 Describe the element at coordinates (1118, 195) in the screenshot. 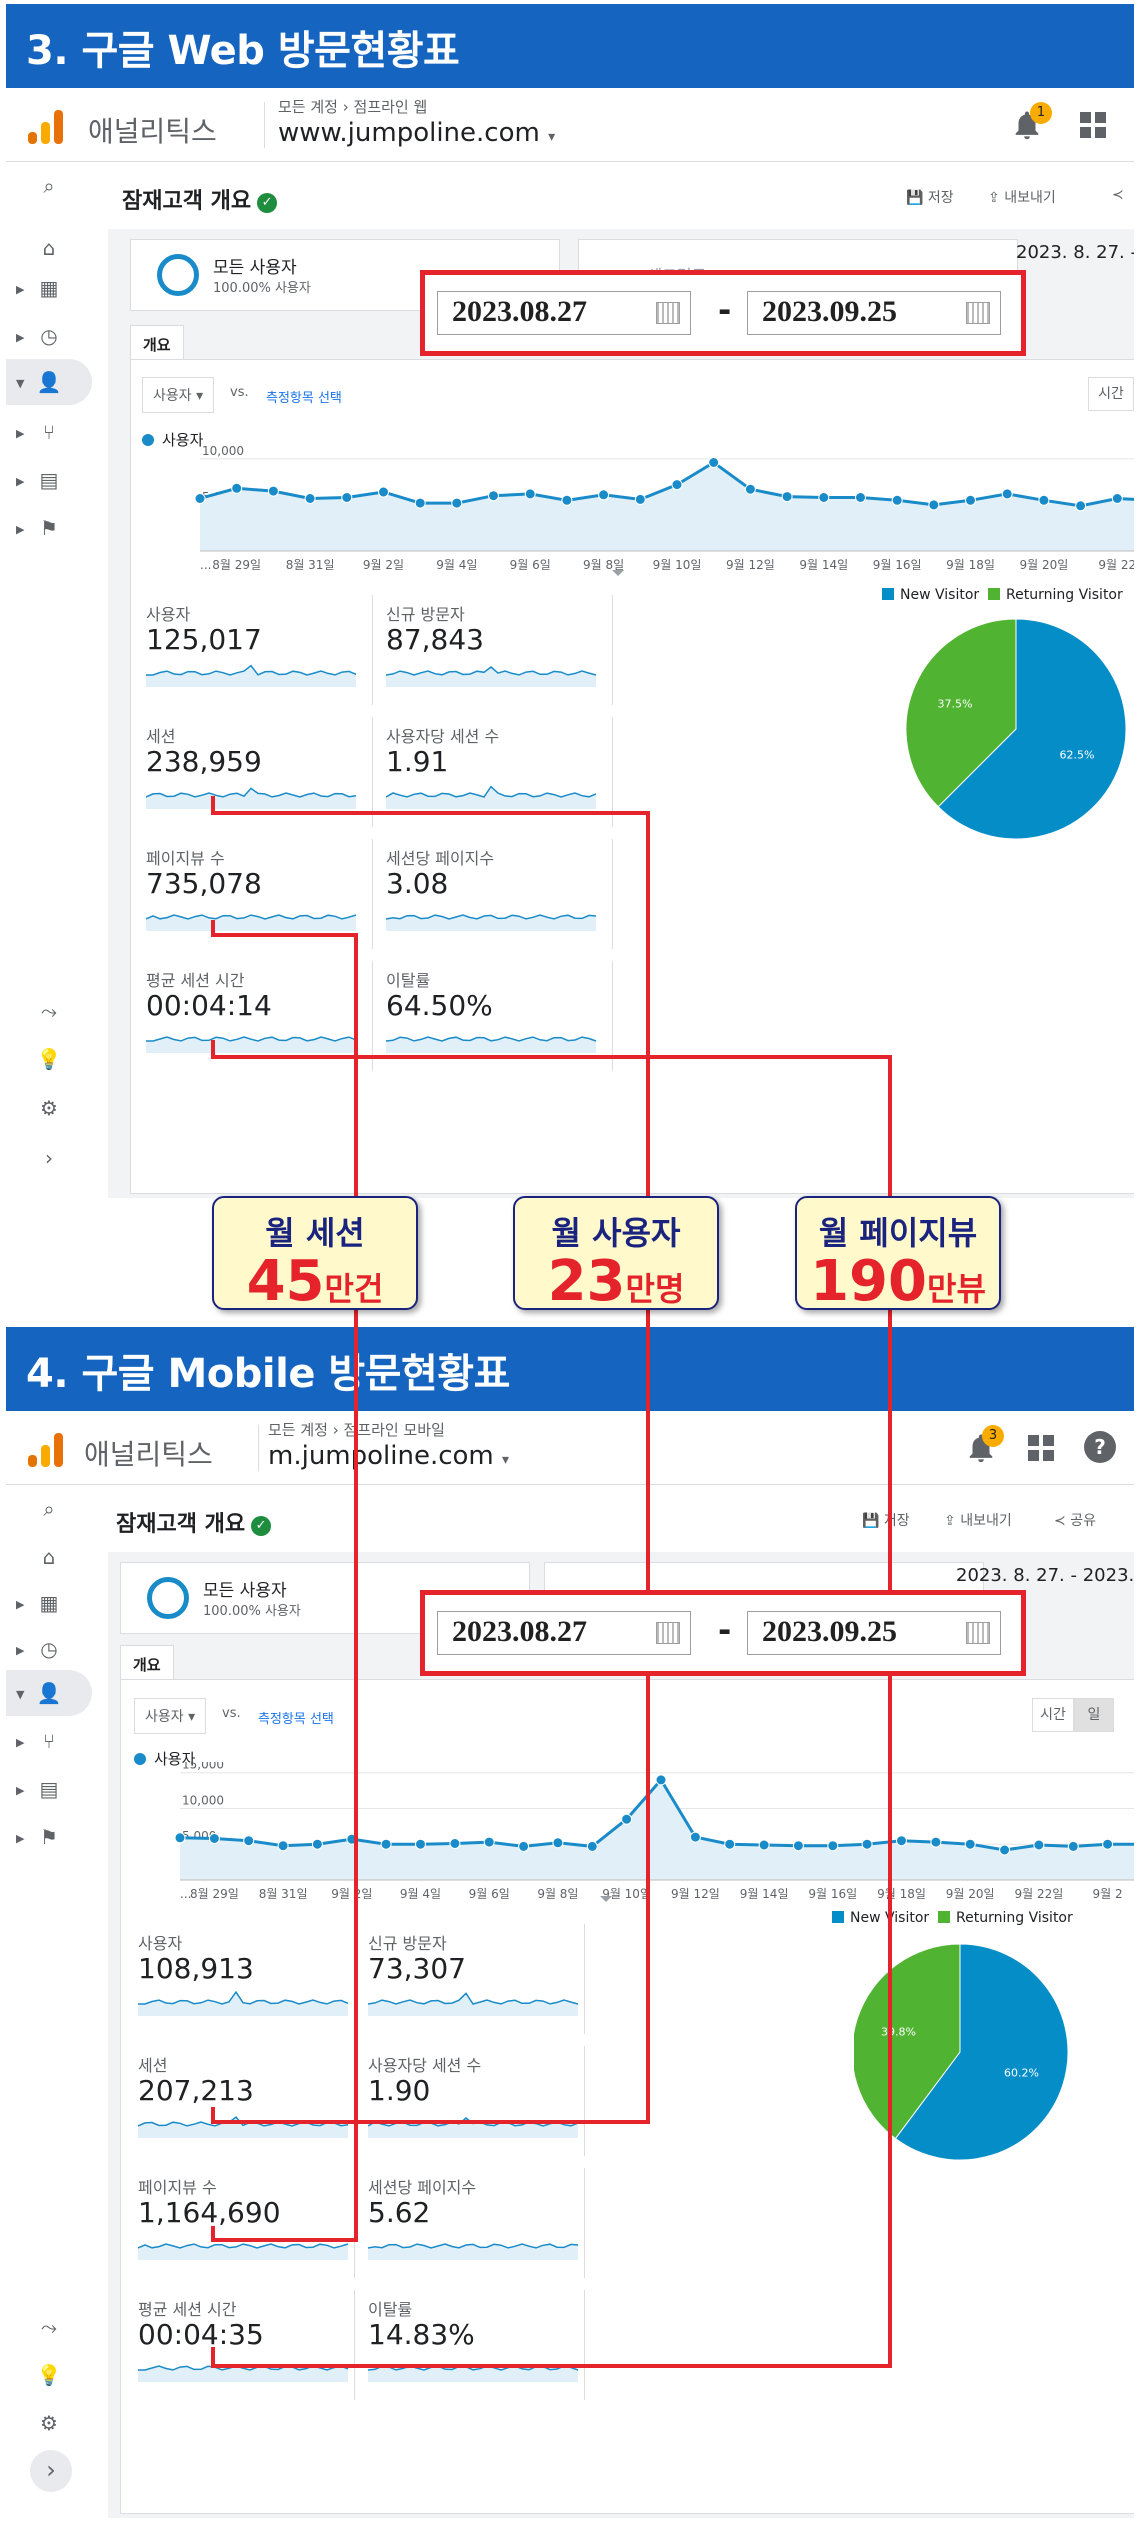

I see `share-icon: ≺` at that location.